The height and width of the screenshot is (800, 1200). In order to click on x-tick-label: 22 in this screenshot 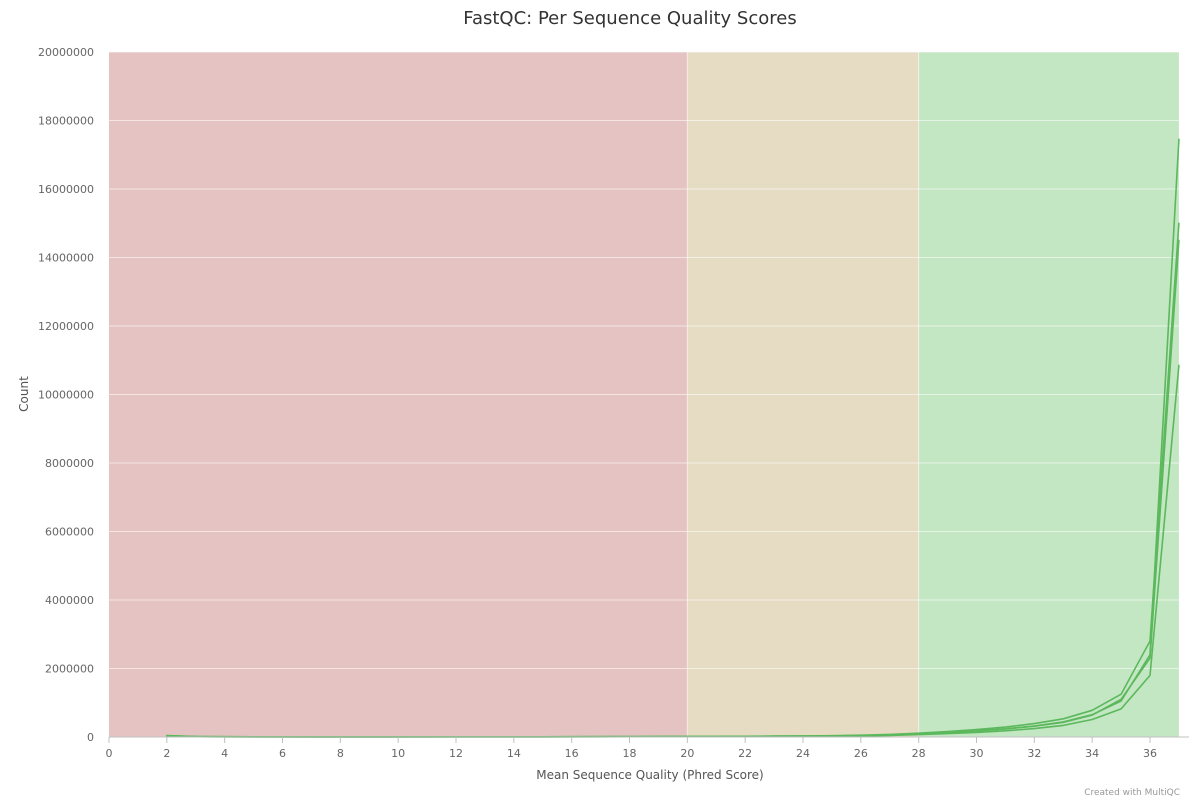, I will do `click(745, 753)`.